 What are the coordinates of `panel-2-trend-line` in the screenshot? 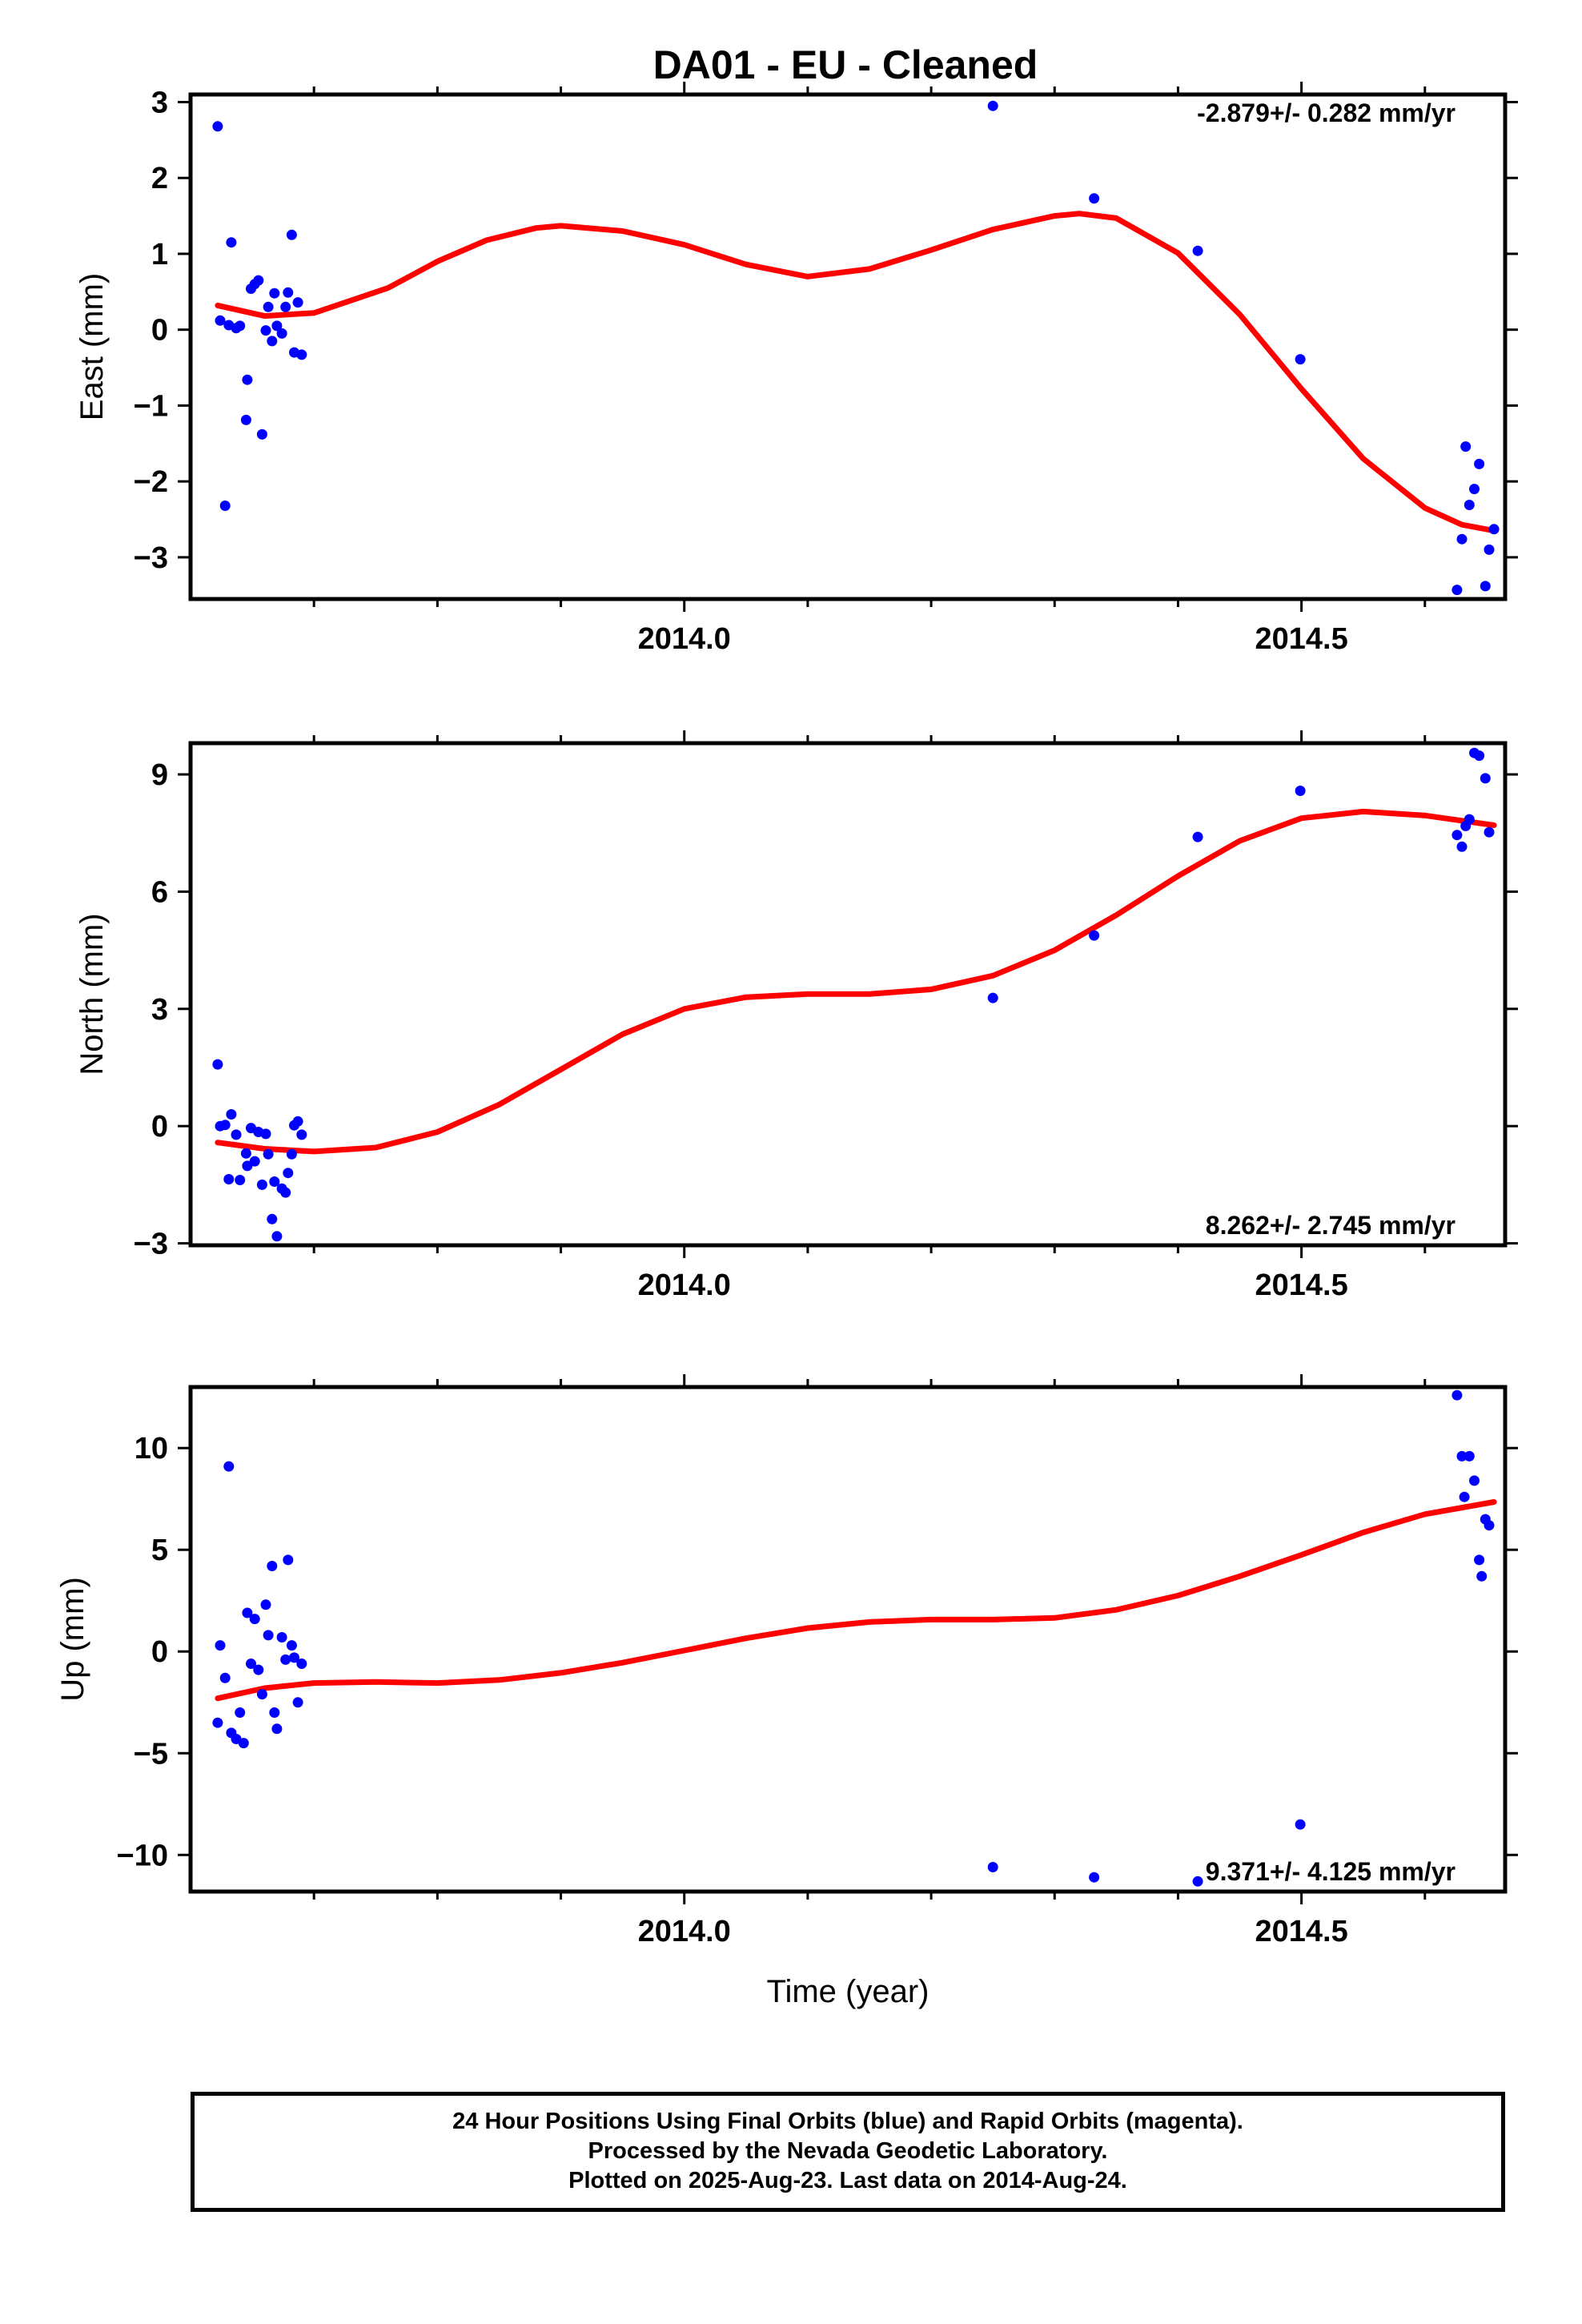 It's located at (856, 981).